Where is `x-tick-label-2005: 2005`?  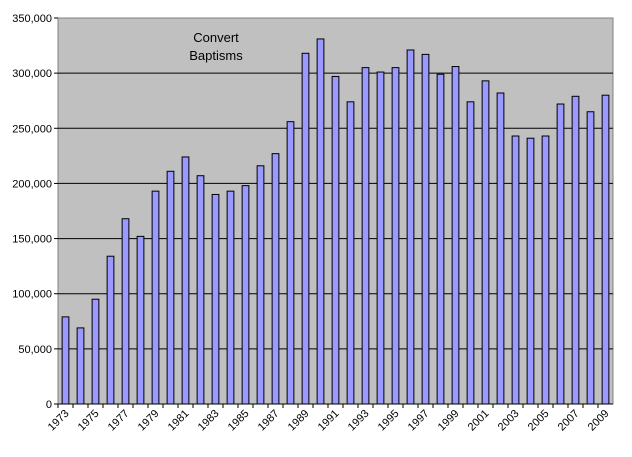
x-tick-label-2005: 2005 is located at coordinates (539, 421).